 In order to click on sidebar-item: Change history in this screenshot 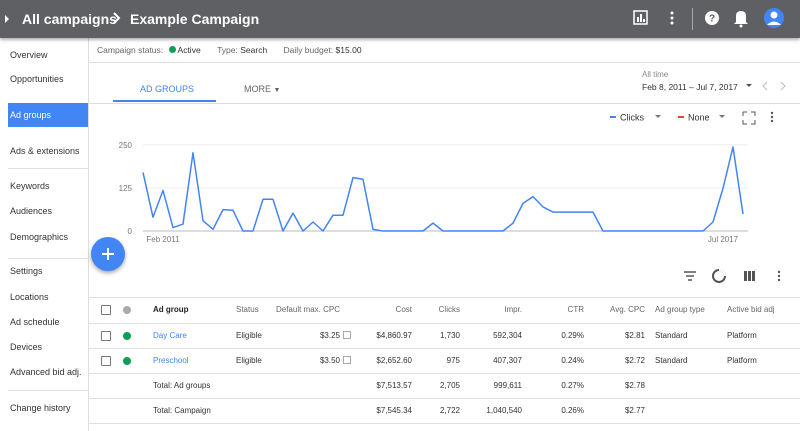, I will do `click(40, 408)`.